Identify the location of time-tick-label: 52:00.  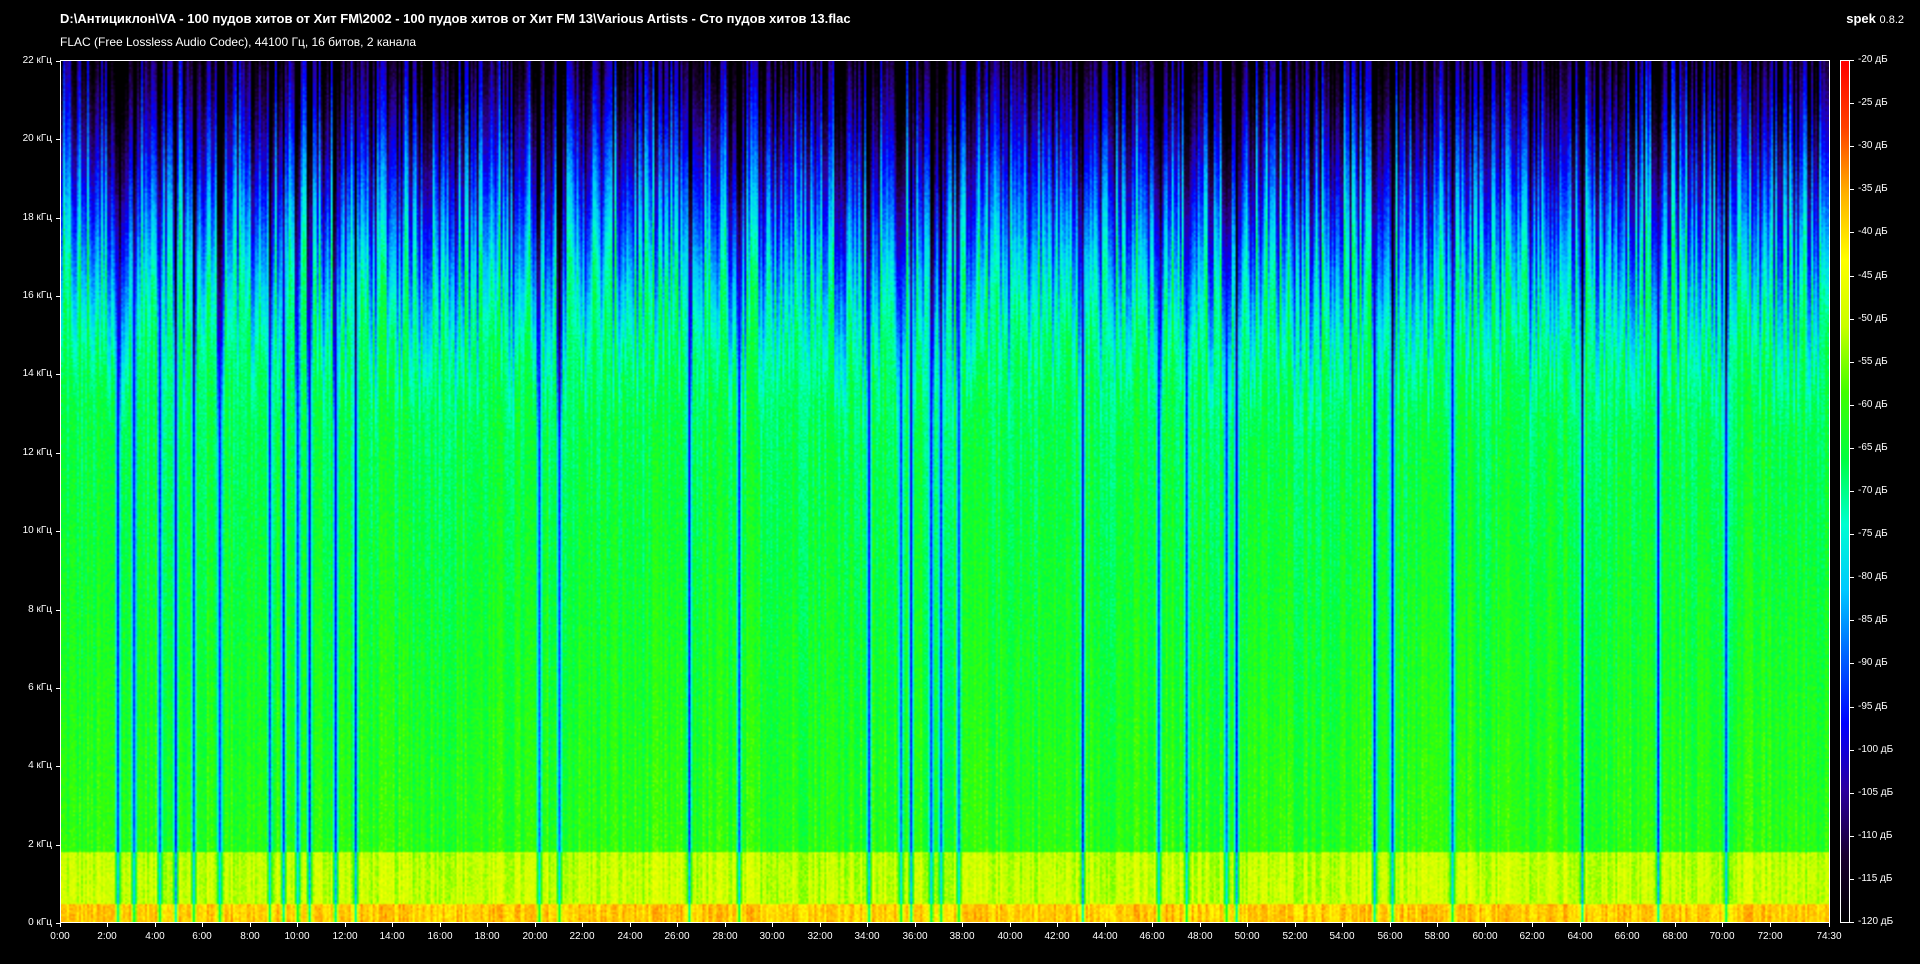
(1295, 936).